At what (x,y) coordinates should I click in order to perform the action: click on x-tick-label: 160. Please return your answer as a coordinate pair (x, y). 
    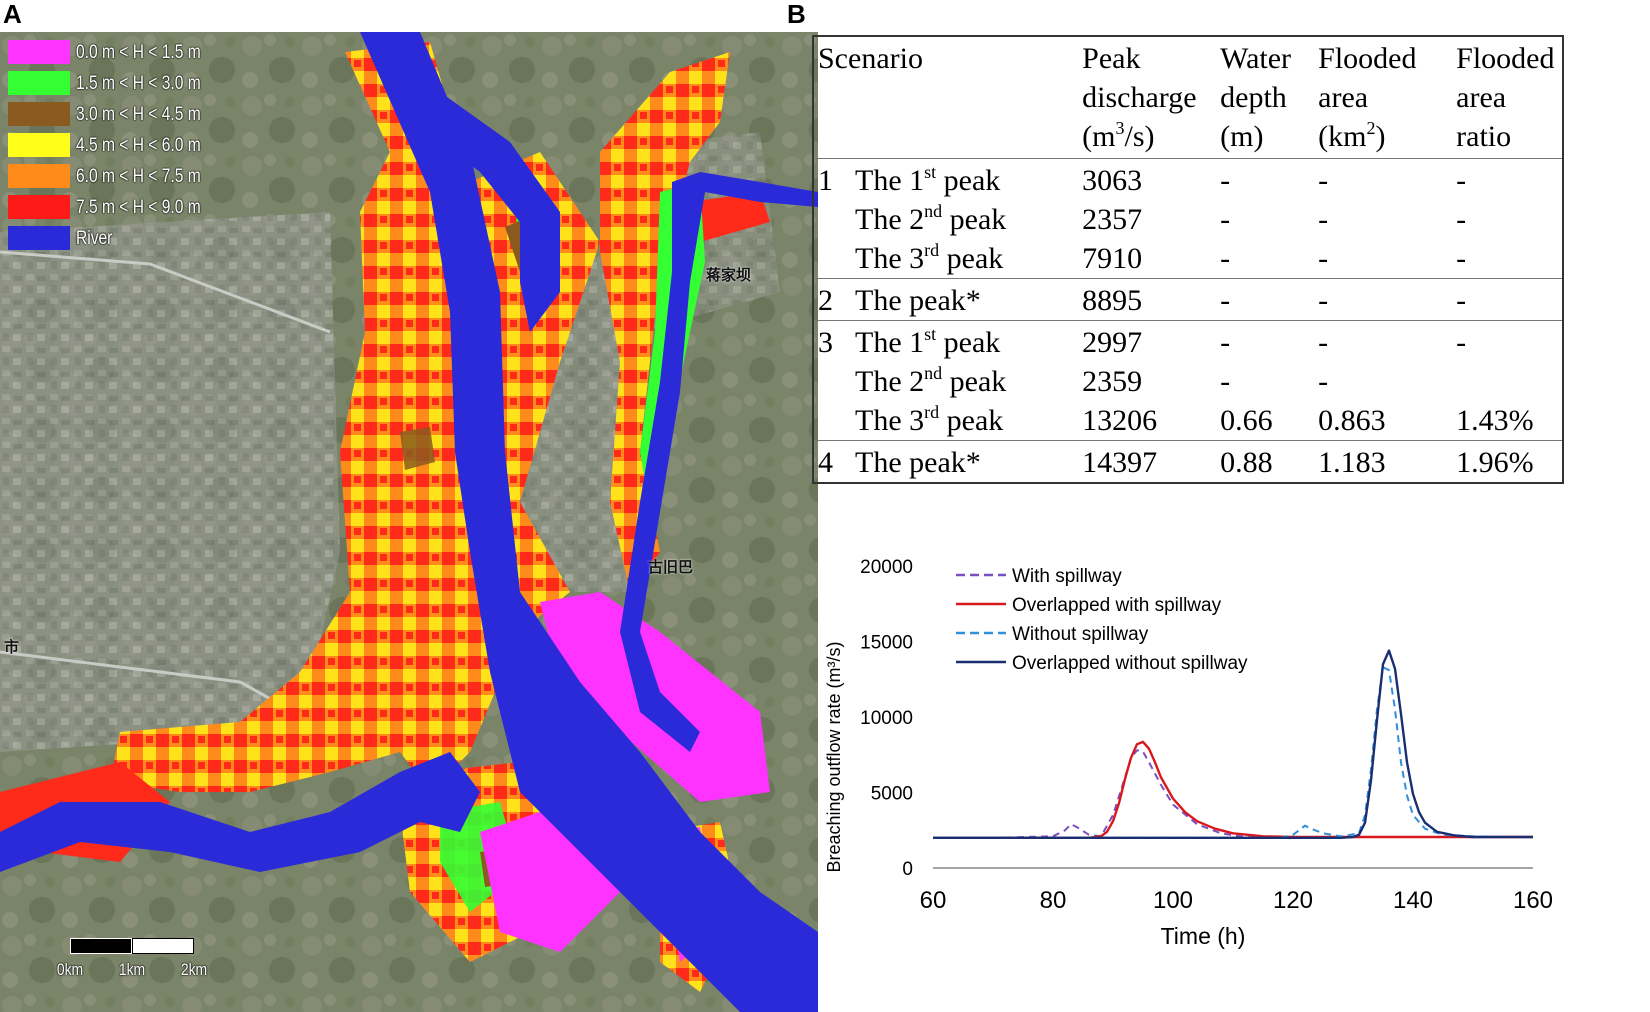
    Looking at the image, I should click on (1533, 900).